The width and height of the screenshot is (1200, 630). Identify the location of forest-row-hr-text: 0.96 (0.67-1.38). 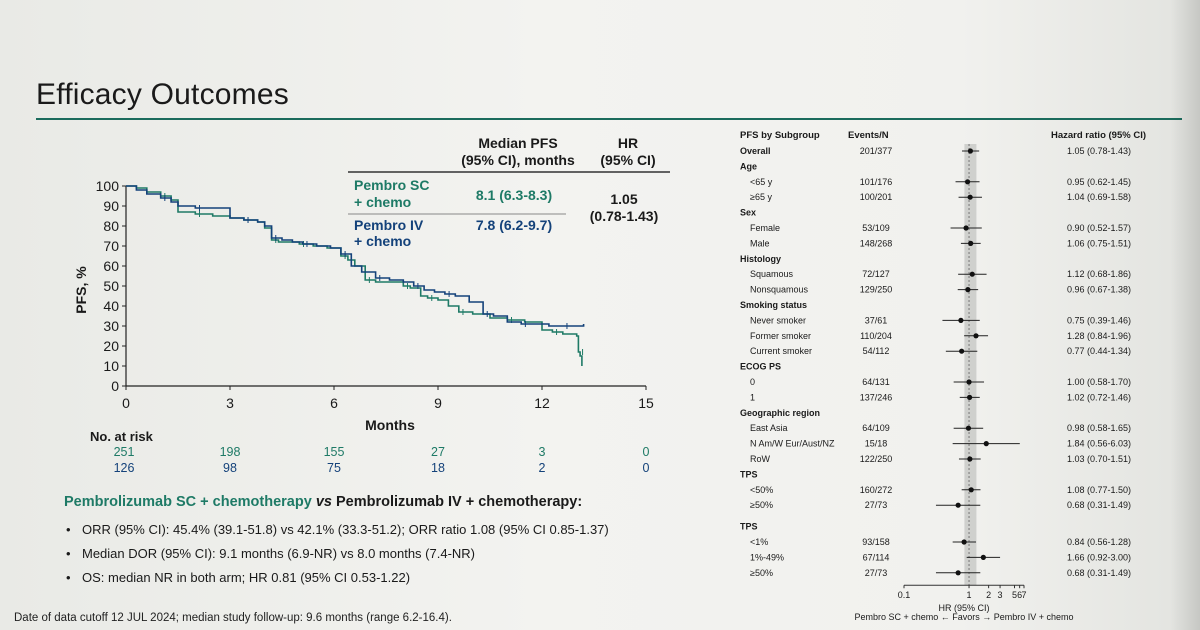
(1099, 290).